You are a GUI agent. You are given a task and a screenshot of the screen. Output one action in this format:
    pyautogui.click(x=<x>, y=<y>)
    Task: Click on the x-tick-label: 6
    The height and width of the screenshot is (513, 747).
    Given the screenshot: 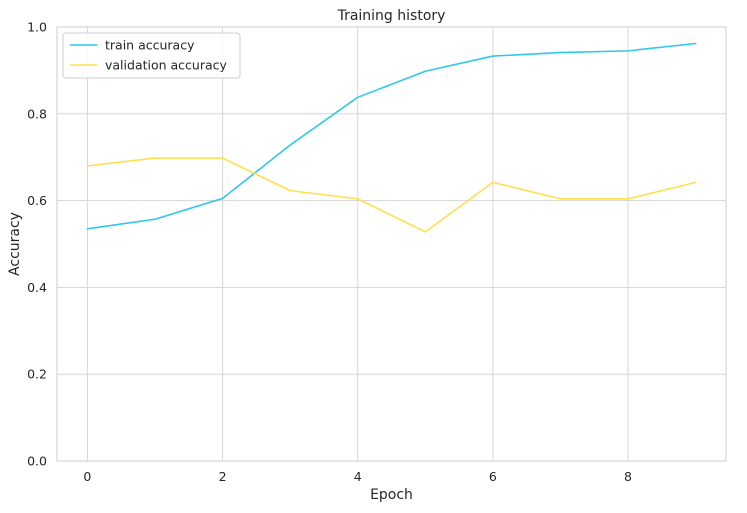 What is the action you would take?
    pyautogui.click(x=493, y=476)
    